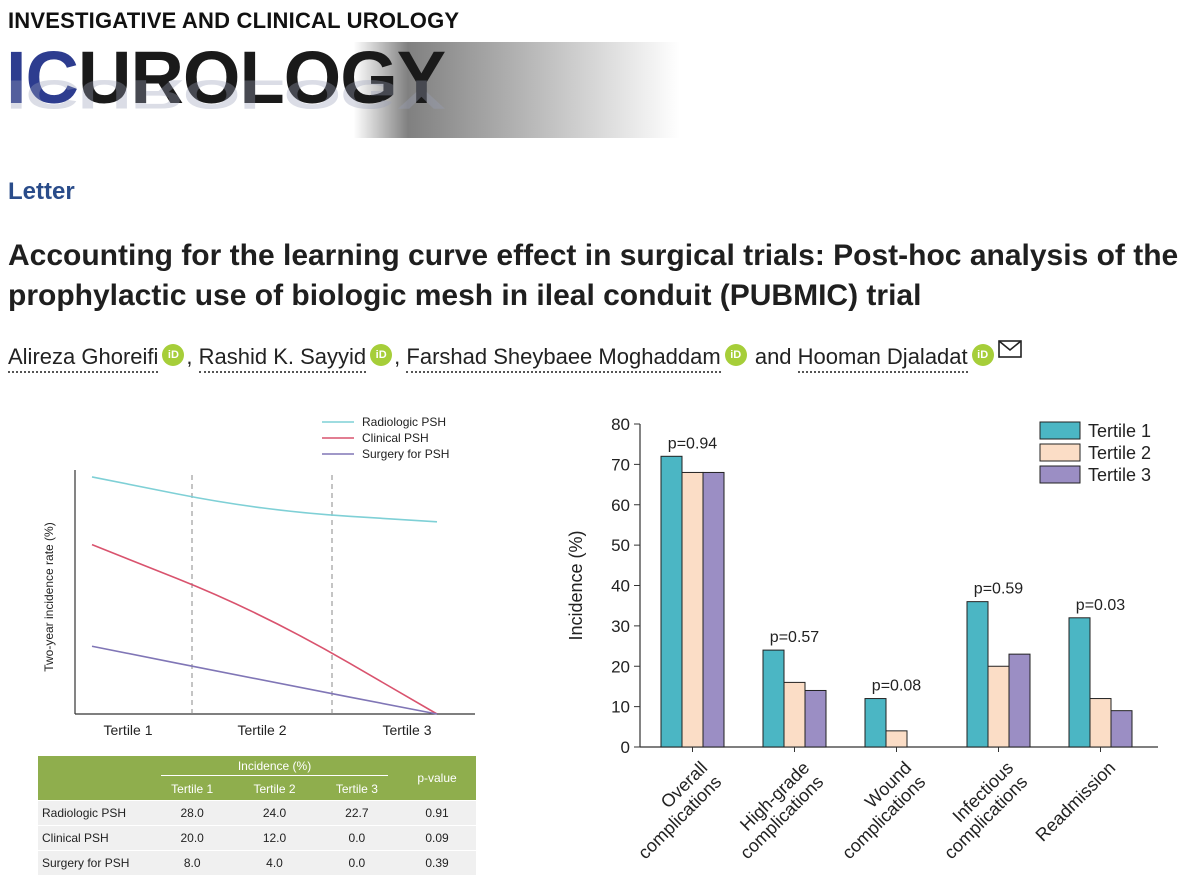  I want to click on journal-logo: ICUROLOGY ICUROLOGY, so click(350, 98).